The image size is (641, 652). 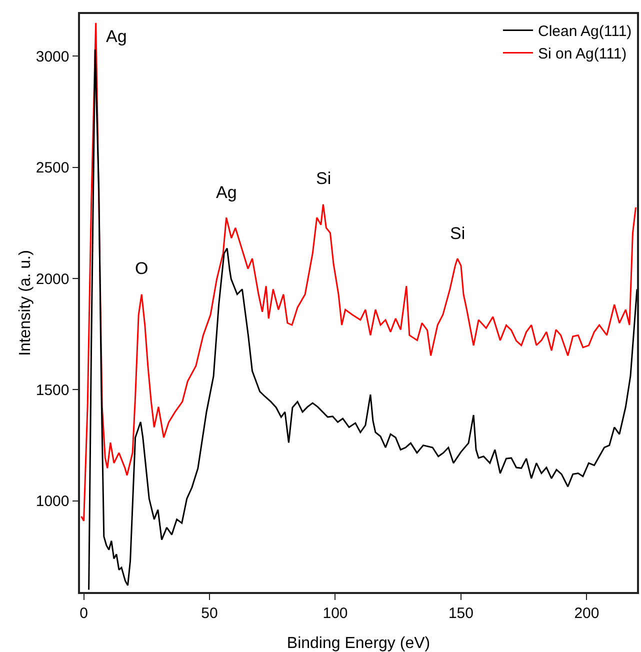 I want to click on x-tick-label: 150, so click(x=461, y=613).